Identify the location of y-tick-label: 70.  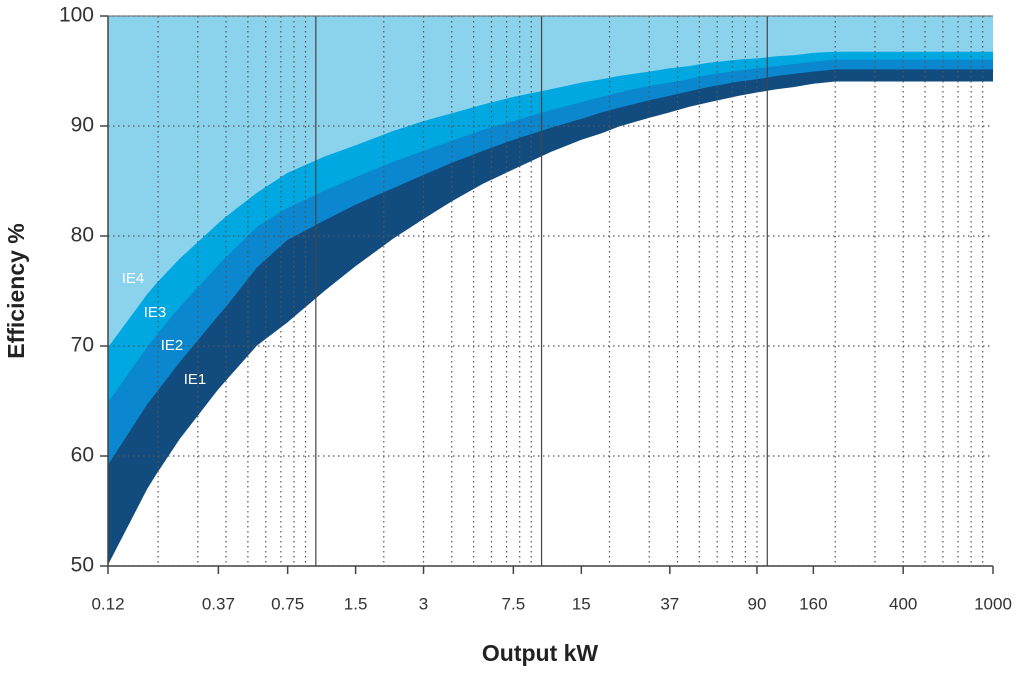
(82, 345).